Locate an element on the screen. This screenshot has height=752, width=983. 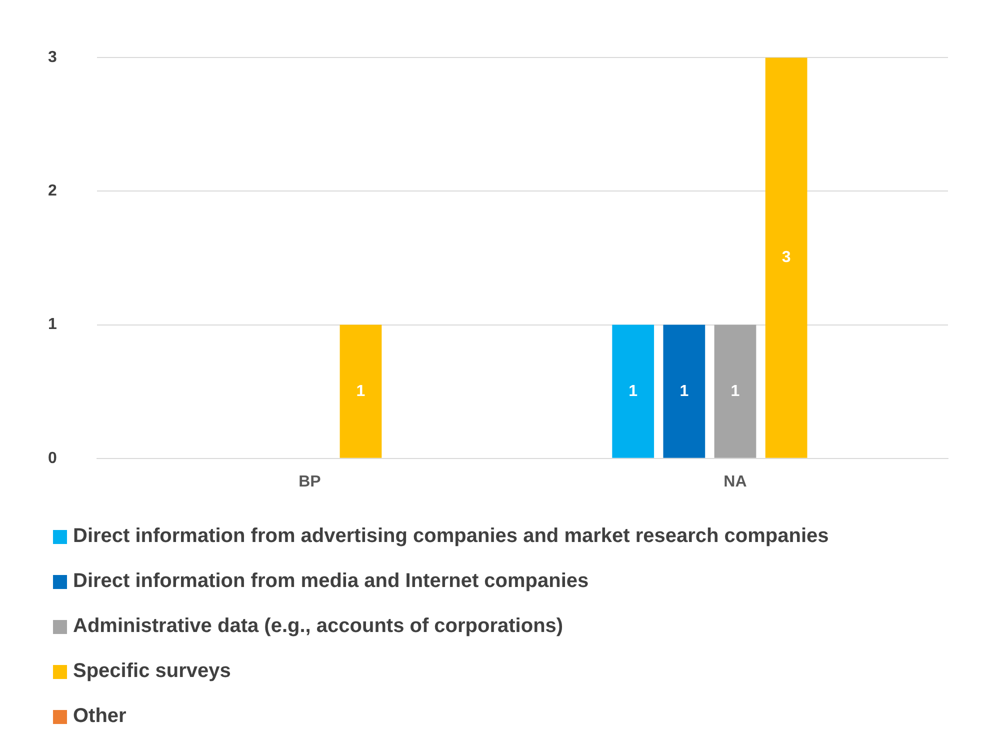
legend-label: Administrative data (e.g., accounts of corporations) is located at coordinates (318, 626).